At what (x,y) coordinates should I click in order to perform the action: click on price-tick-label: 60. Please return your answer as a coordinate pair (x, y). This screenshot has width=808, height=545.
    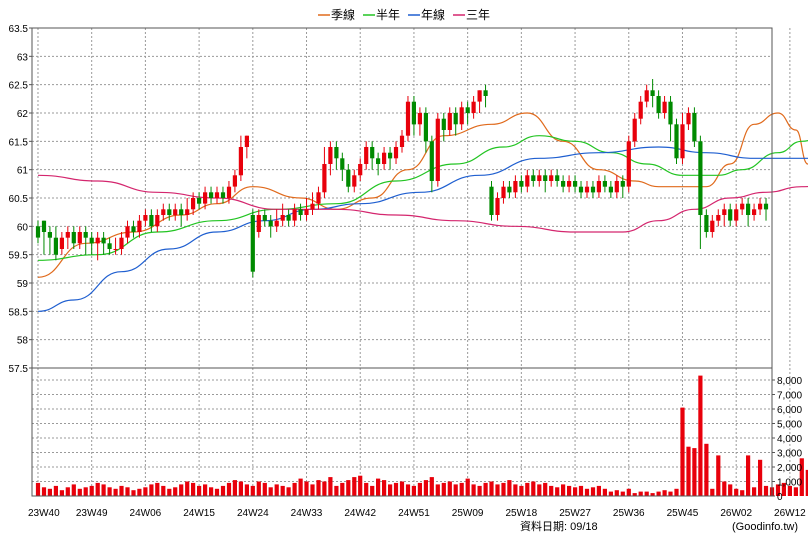
    Looking at the image, I should click on (23, 227).